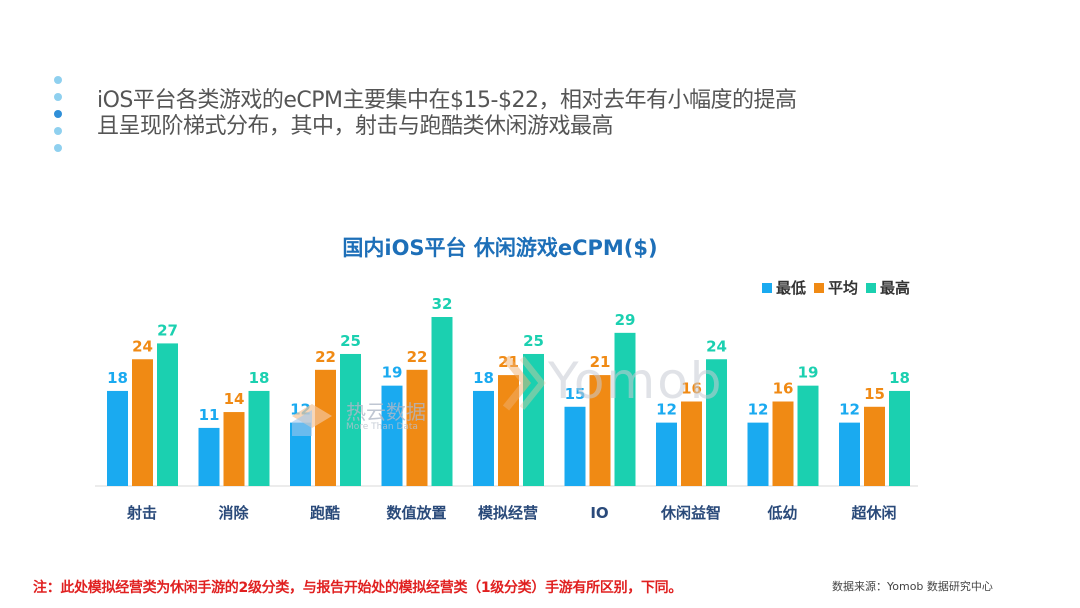 The height and width of the screenshot is (608, 1080). I want to click on legend-item-high: 最高, so click(888, 287).